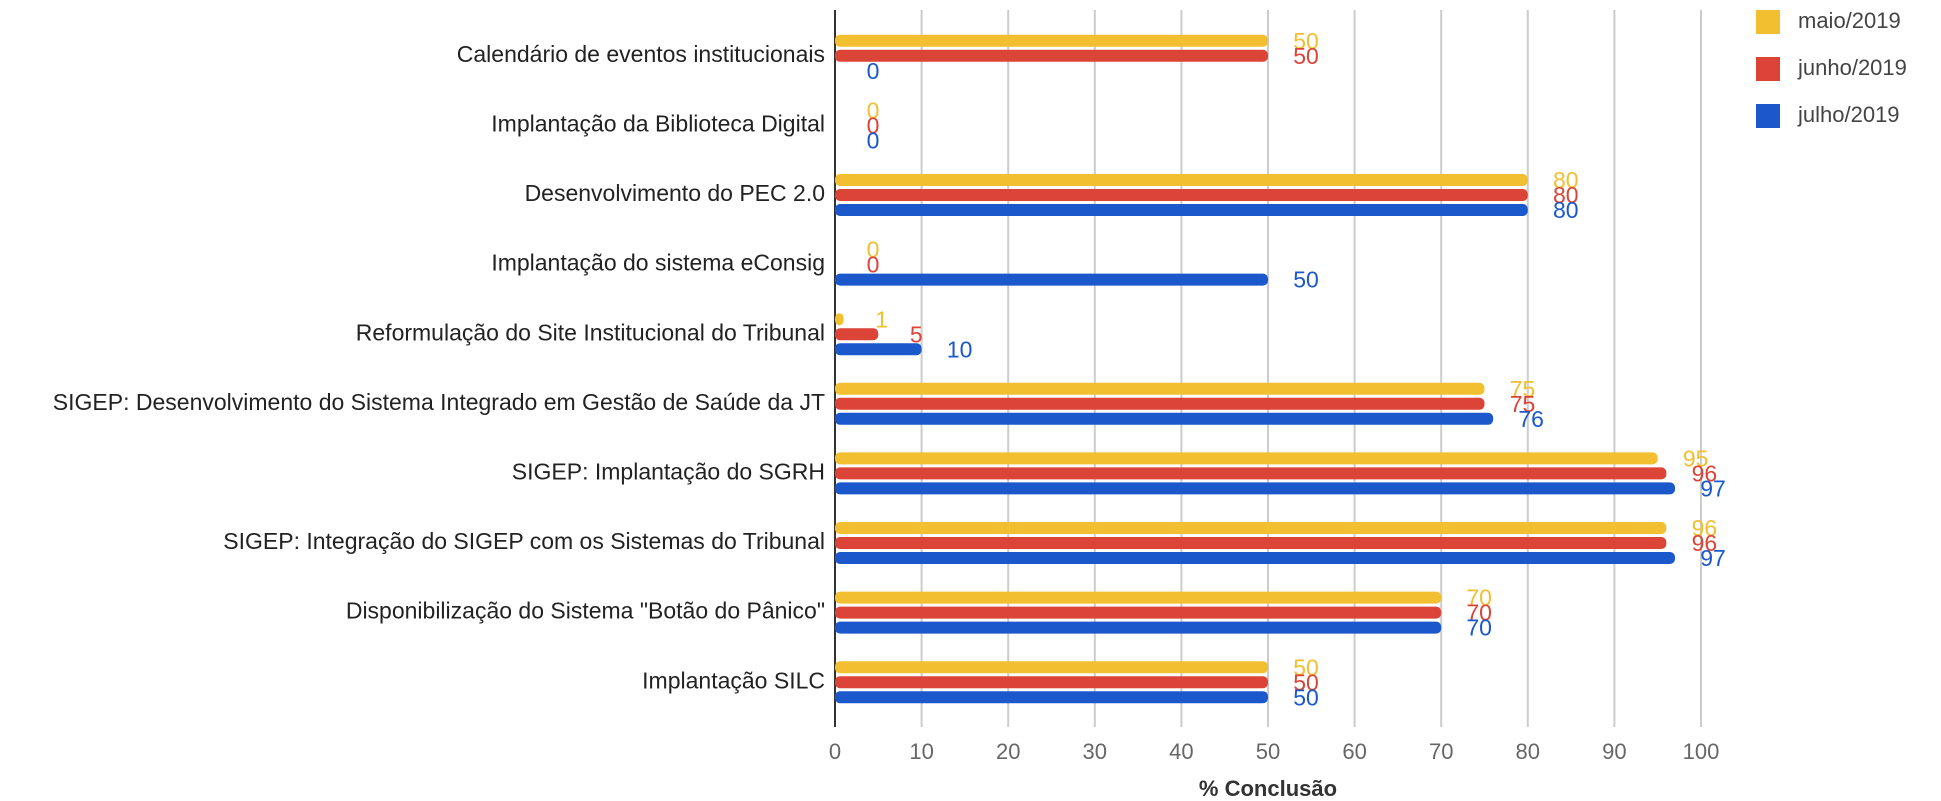  What do you see at coordinates (1008, 751) in the screenshot?
I see `x-tick-label: 20` at bounding box center [1008, 751].